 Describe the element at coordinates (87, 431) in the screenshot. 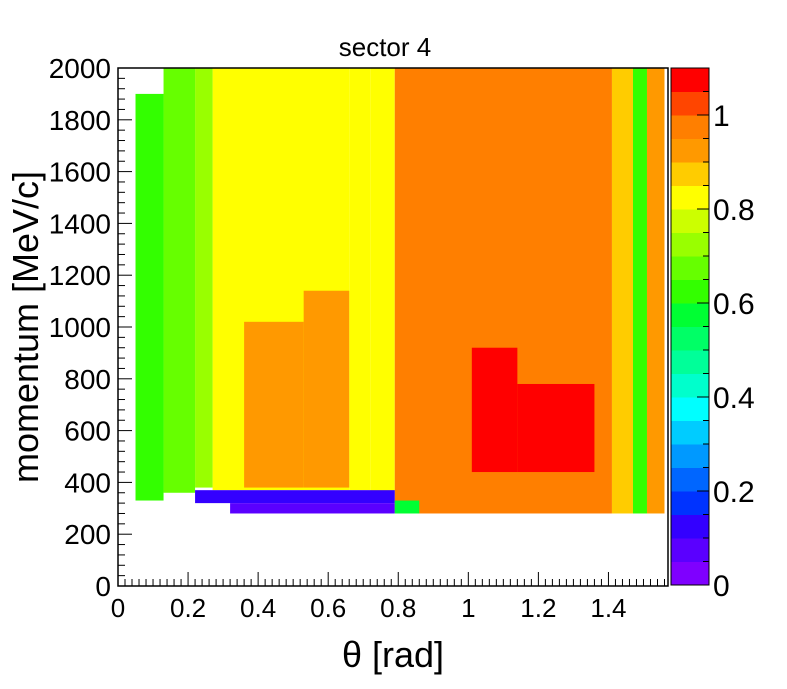

I see `y-tick-label: 600` at that location.